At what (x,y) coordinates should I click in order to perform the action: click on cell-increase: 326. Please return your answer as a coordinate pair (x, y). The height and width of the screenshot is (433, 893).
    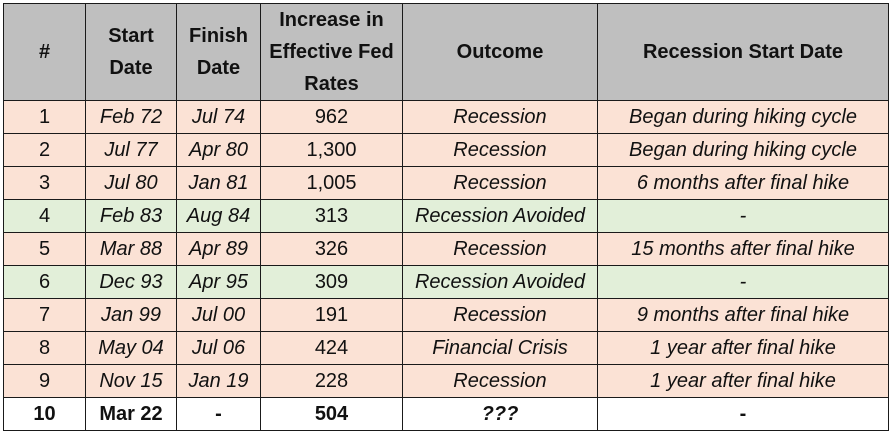
    Looking at the image, I should click on (331, 249).